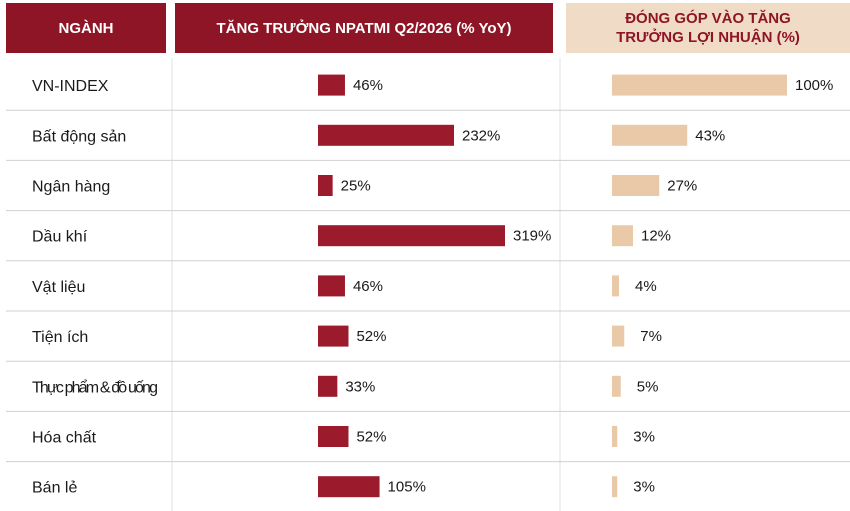 This screenshot has height=511, width=850. I want to click on header-profit-contribution: ĐÓNG GÓP VÀO TĂNG TRƯỞNG LỢI NHUẬN (%), so click(708, 28).